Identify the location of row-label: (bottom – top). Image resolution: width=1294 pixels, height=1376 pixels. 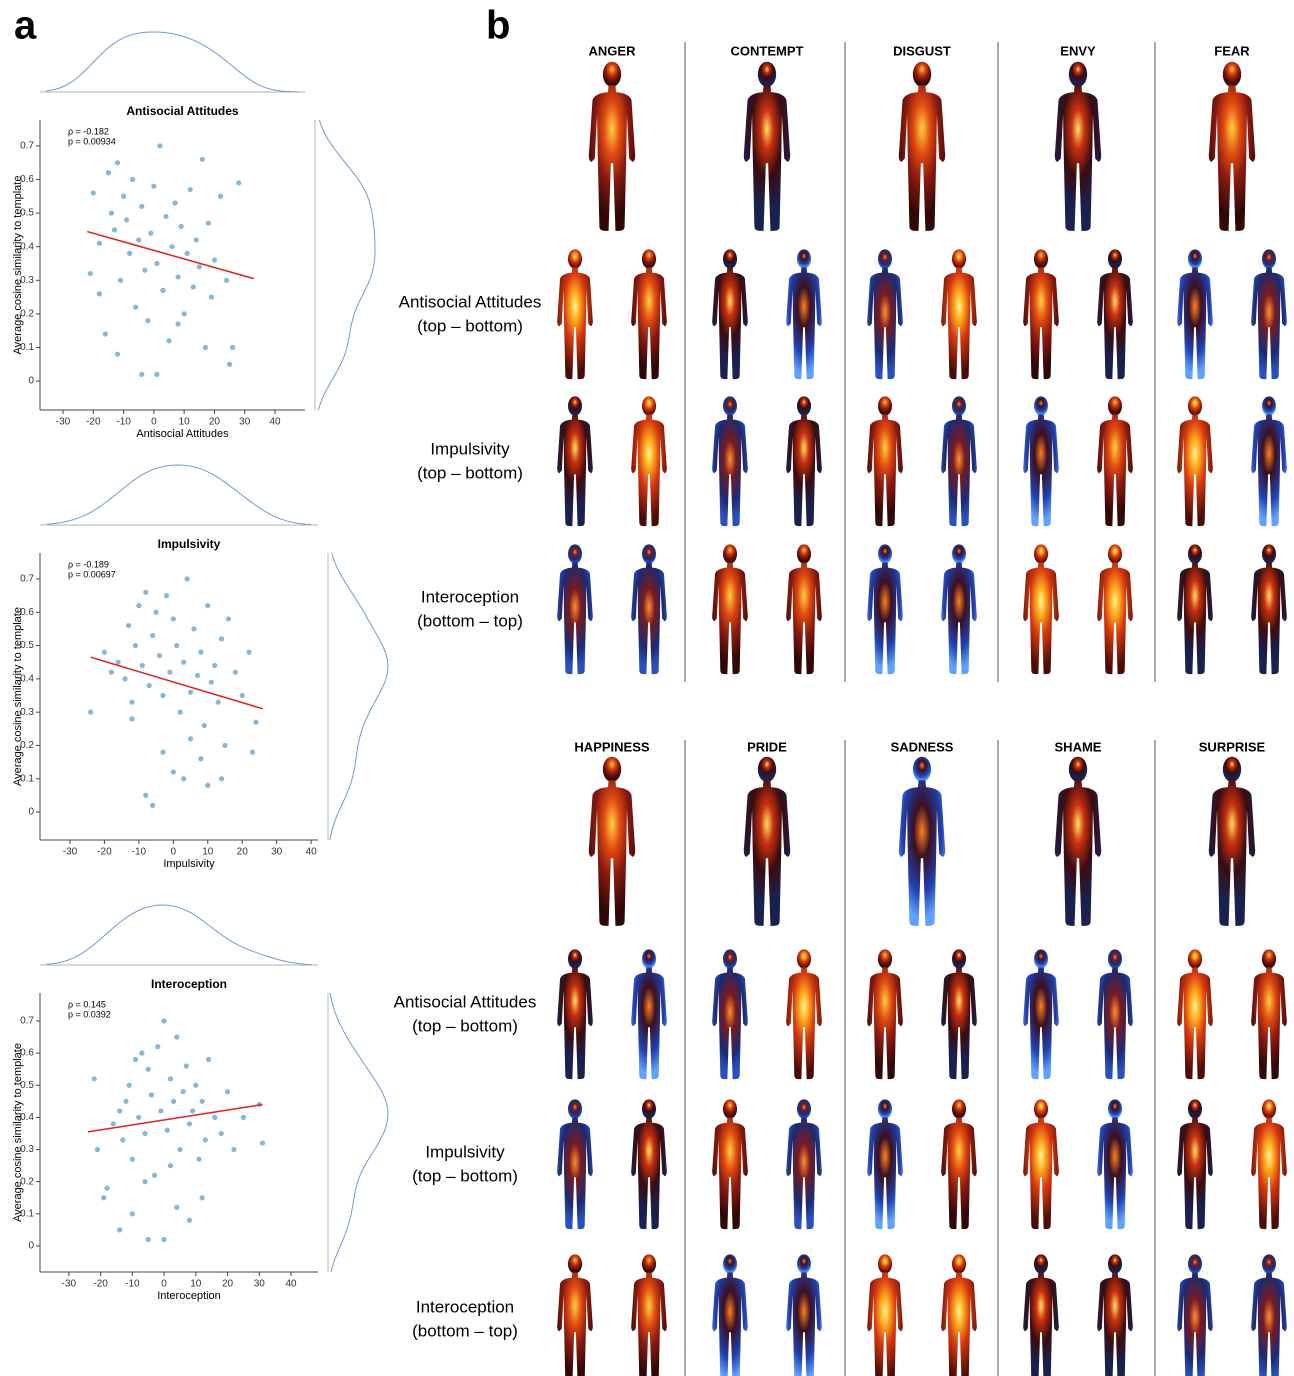
(465, 1330).